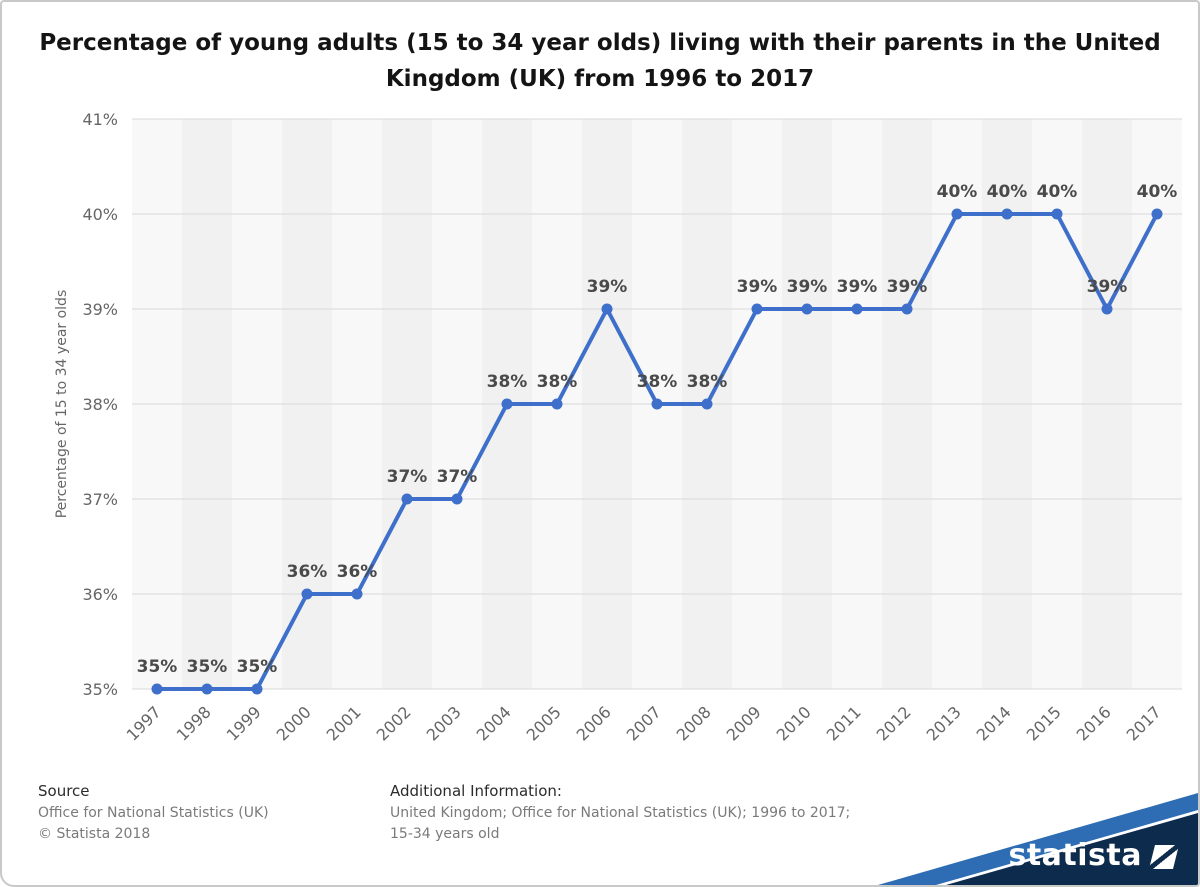 The image size is (1200, 887). What do you see at coordinates (100, 404) in the screenshot?
I see `y-tick-label: 38%` at bounding box center [100, 404].